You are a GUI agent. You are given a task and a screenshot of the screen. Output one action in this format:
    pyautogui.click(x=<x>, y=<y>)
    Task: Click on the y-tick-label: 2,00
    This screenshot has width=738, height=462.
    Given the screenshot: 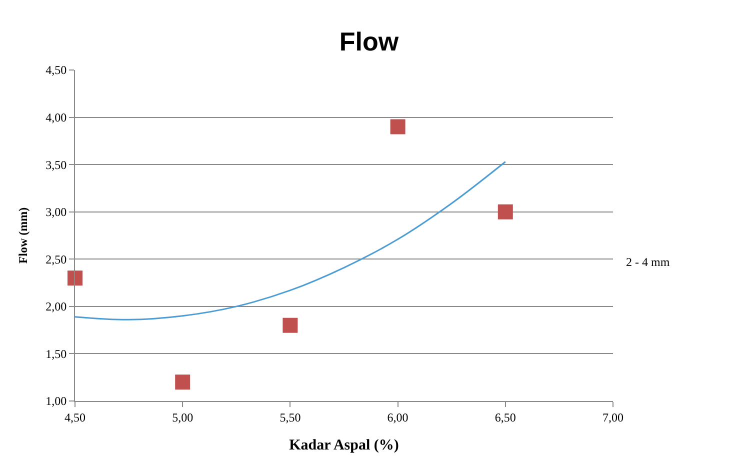 What is the action you would take?
    pyautogui.click(x=56, y=307)
    